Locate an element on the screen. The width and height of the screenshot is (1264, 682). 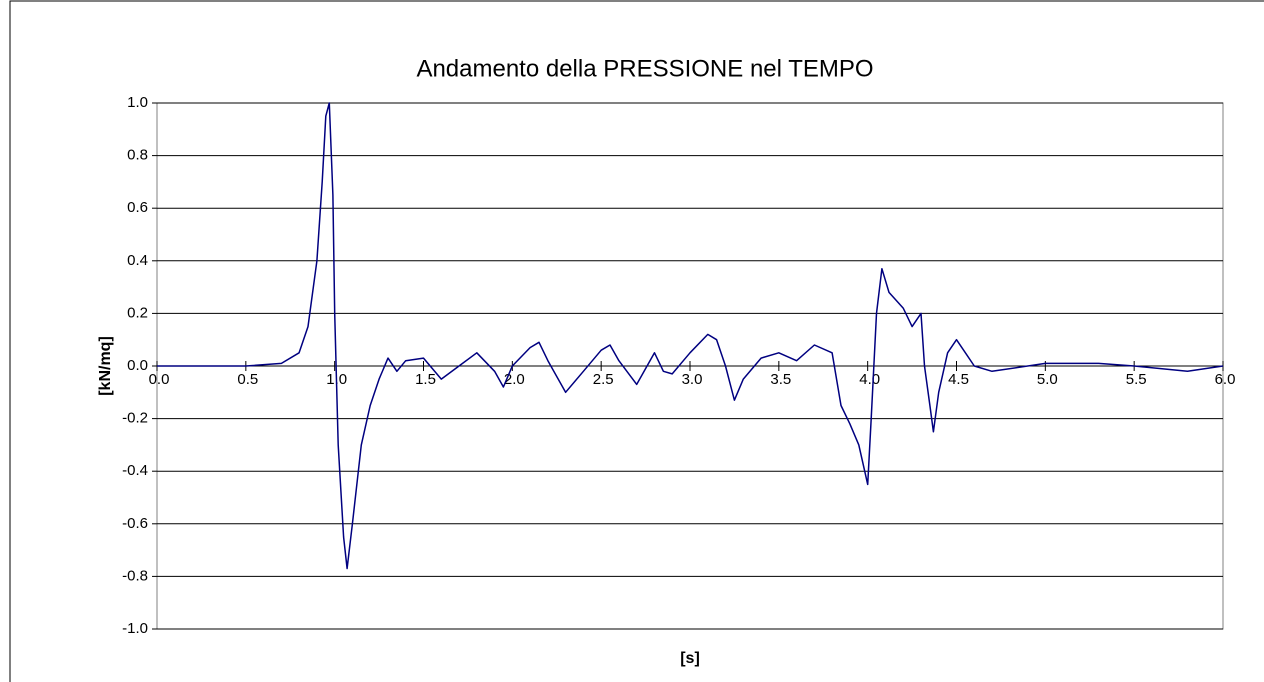
y-tick-label: -1.0 is located at coordinates (135, 628).